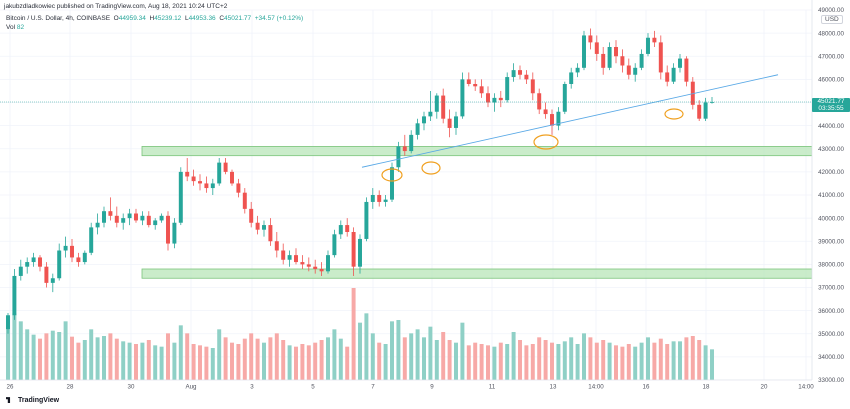  What do you see at coordinates (706, 387) in the screenshot?
I see `time-tick-label: 18` at bounding box center [706, 387].